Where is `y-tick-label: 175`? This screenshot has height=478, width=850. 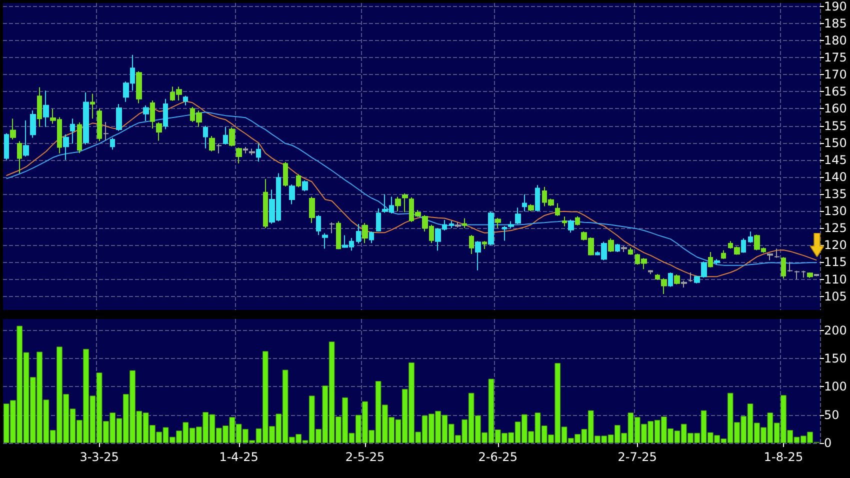 y-tick-label: 175 is located at coordinates (835, 57).